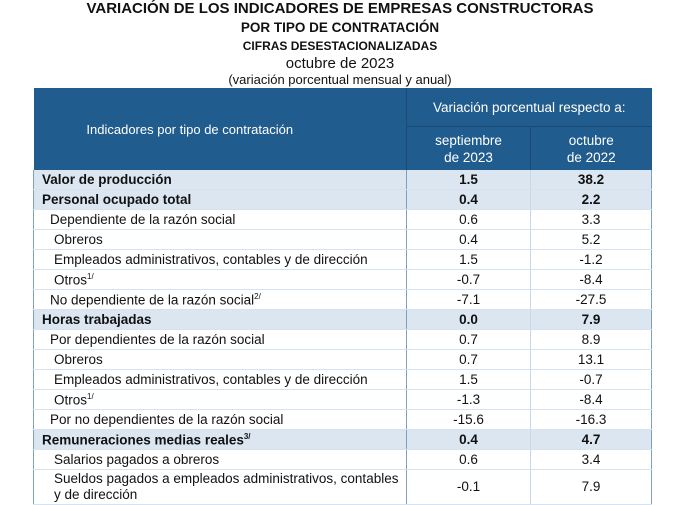 This screenshot has width=680, height=505. What do you see at coordinates (167, 419) in the screenshot?
I see `row-label-text: Por no dependientes de la razón social` at bounding box center [167, 419].